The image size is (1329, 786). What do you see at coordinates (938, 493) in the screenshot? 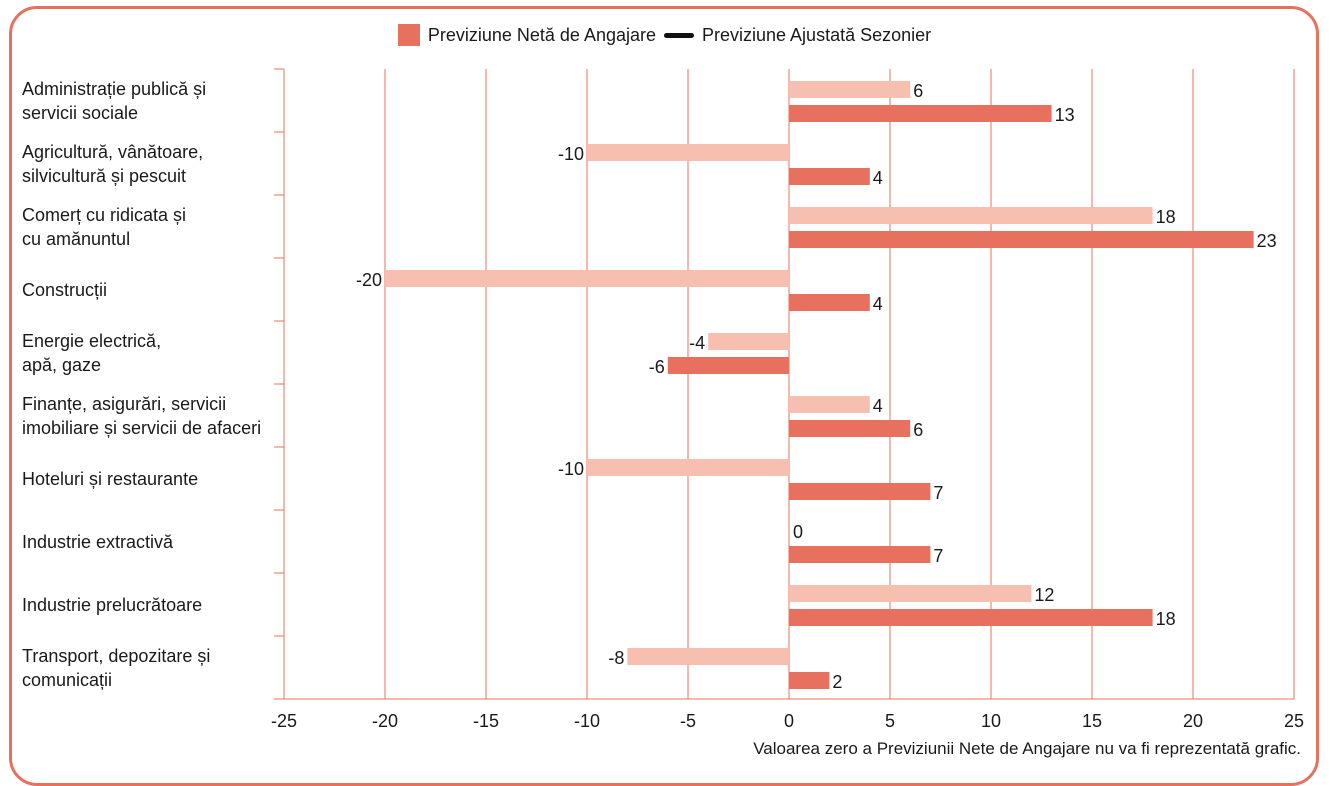
I see `data-label-net-6: 7` at bounding box center [938, 493].